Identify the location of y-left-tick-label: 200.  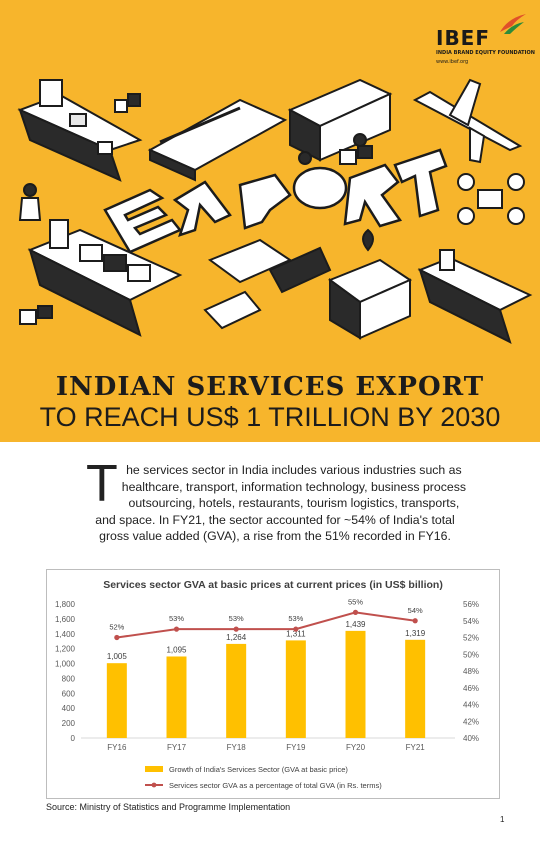
(69, 723).